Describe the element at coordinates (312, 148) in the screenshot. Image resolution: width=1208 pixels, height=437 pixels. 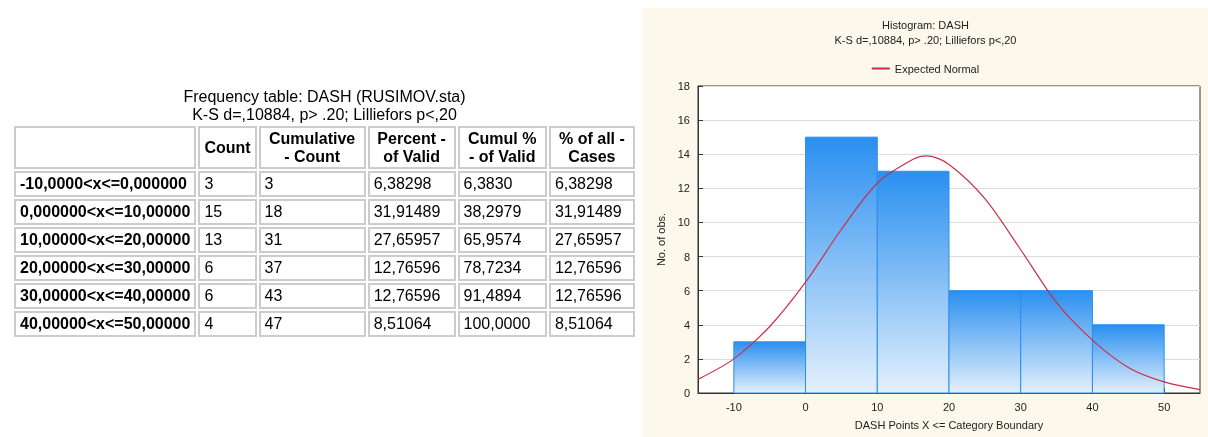
I see `category-label: Cumulative - Count` at that location.